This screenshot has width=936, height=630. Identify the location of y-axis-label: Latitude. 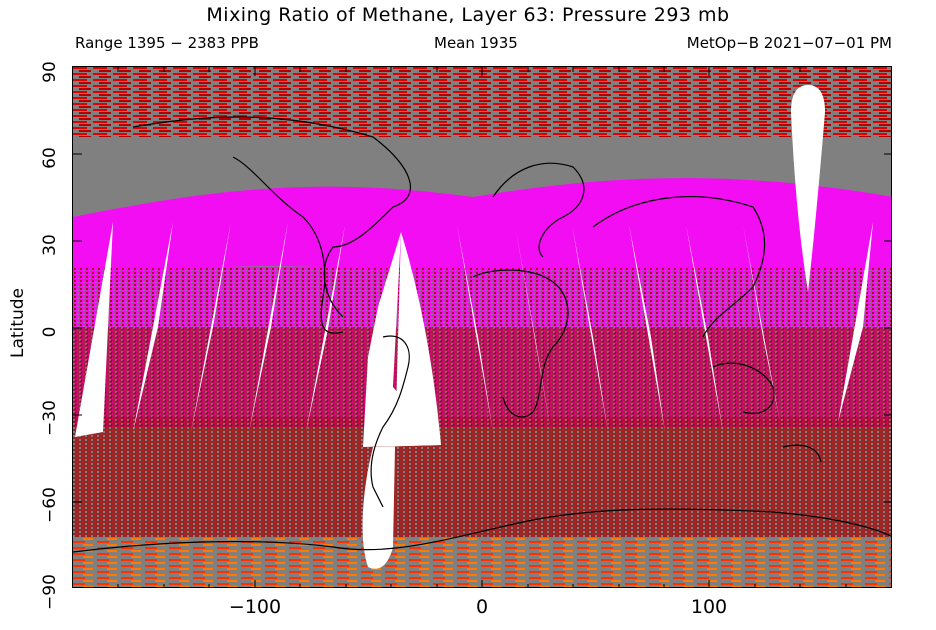
(18, 323).